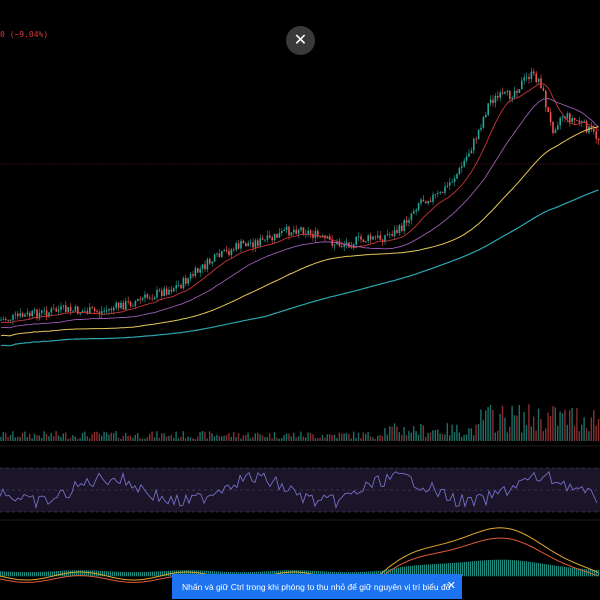 Image resolution: width=600 pixels, height=600 pixels. What do you see at coordinates (451, 586) in the screenshot?
I see `hint-close-icon: ✕` at bounding box center [451, 586].